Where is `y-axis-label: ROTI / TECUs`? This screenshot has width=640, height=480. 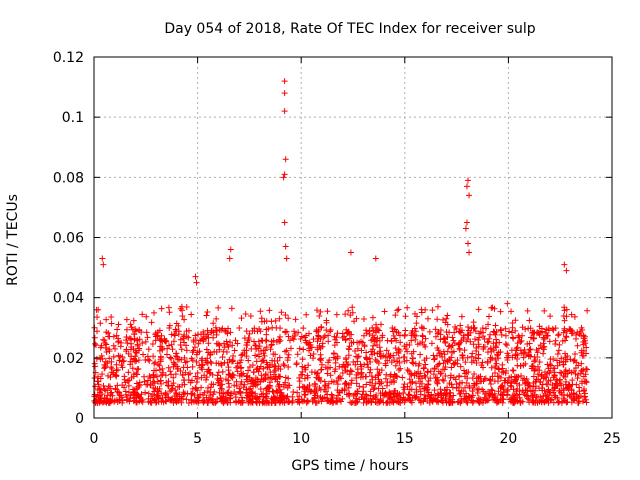 y-axis-label: ROTI / TECUs is located at coordinates (13, 240).